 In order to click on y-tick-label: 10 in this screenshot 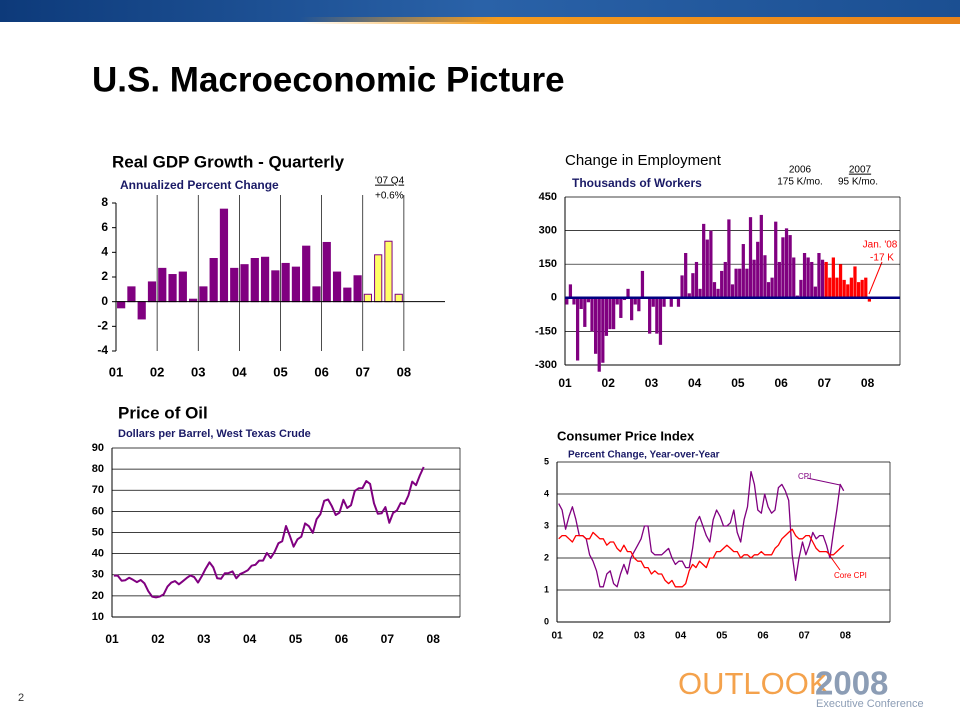, I will do `click(98, 617)`.